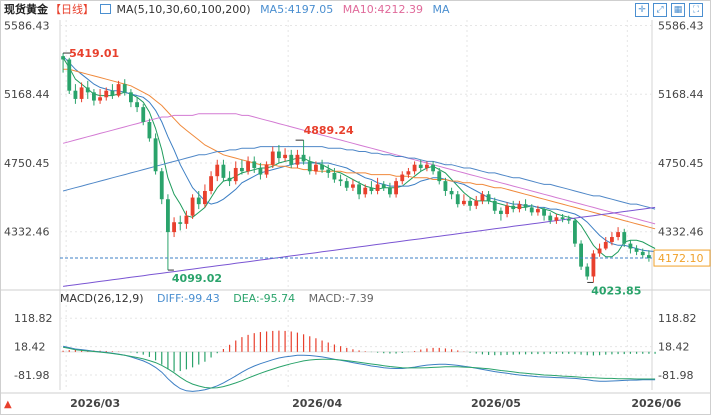  I want to click on last-price-box, so click(682, 258).